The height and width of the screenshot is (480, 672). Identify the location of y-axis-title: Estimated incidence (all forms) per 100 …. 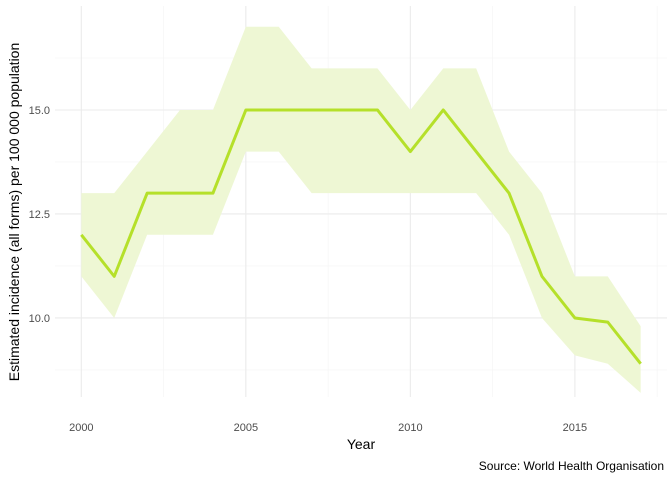
(14, 212).